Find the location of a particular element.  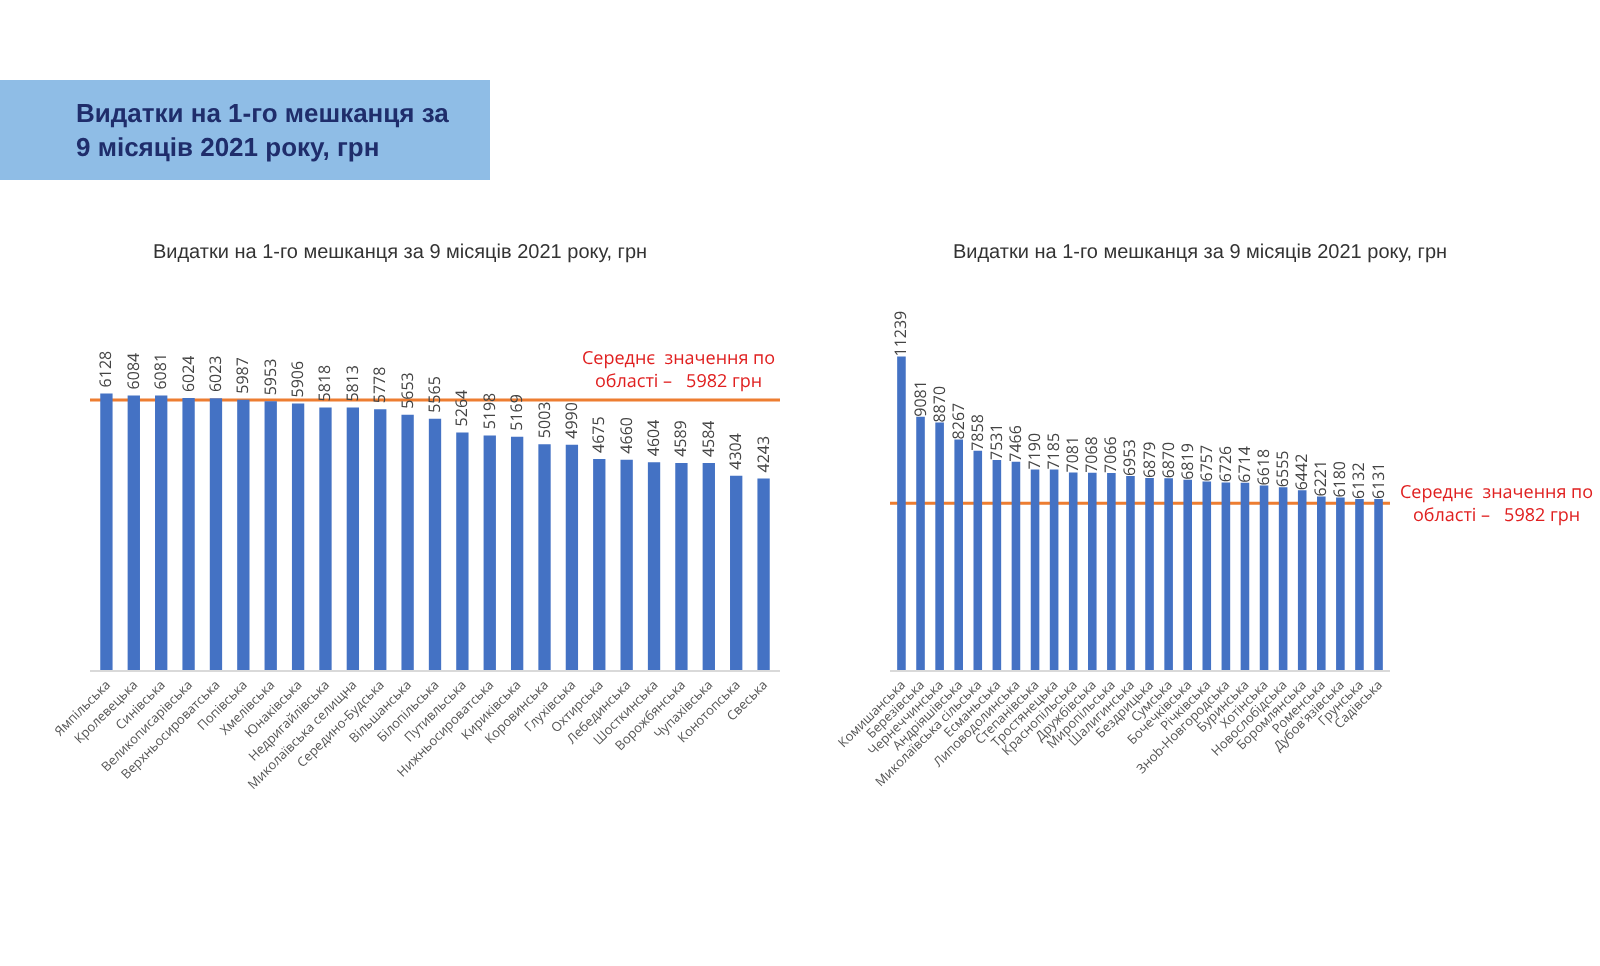

data-label: 7185 is located at coordinates (1054, 451).